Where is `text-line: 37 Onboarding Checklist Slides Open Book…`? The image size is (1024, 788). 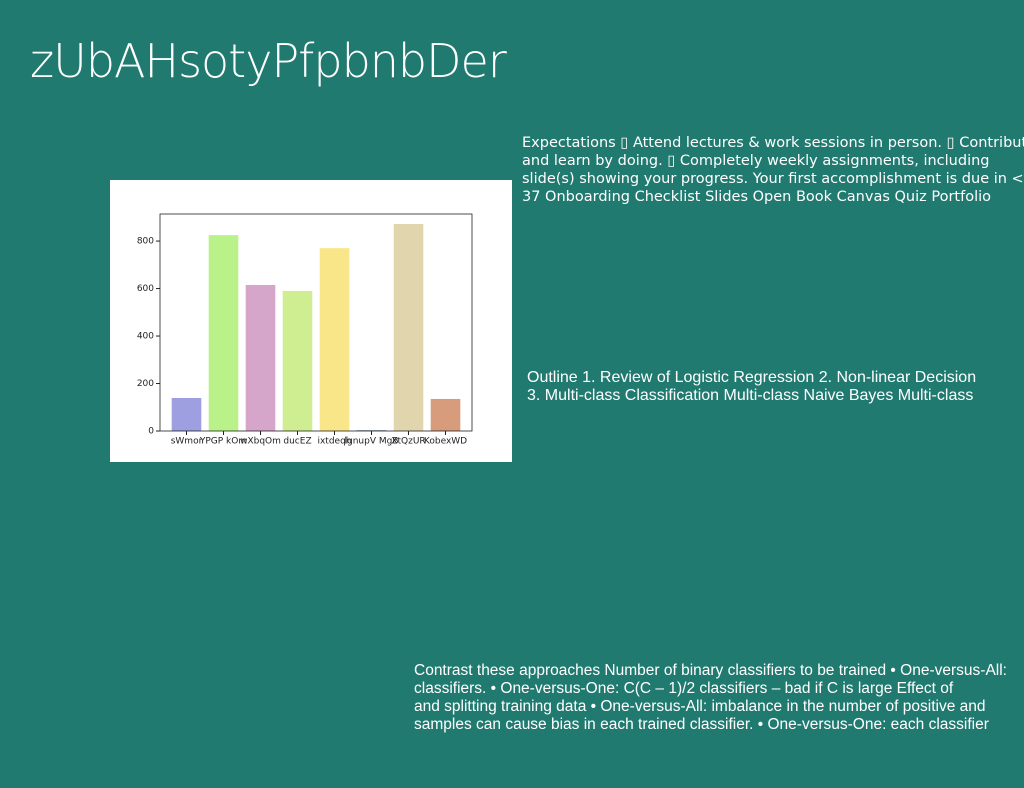 text-line: 37 Onboarding Checklist Slides Open Book… is located at coordinates (756, 197).